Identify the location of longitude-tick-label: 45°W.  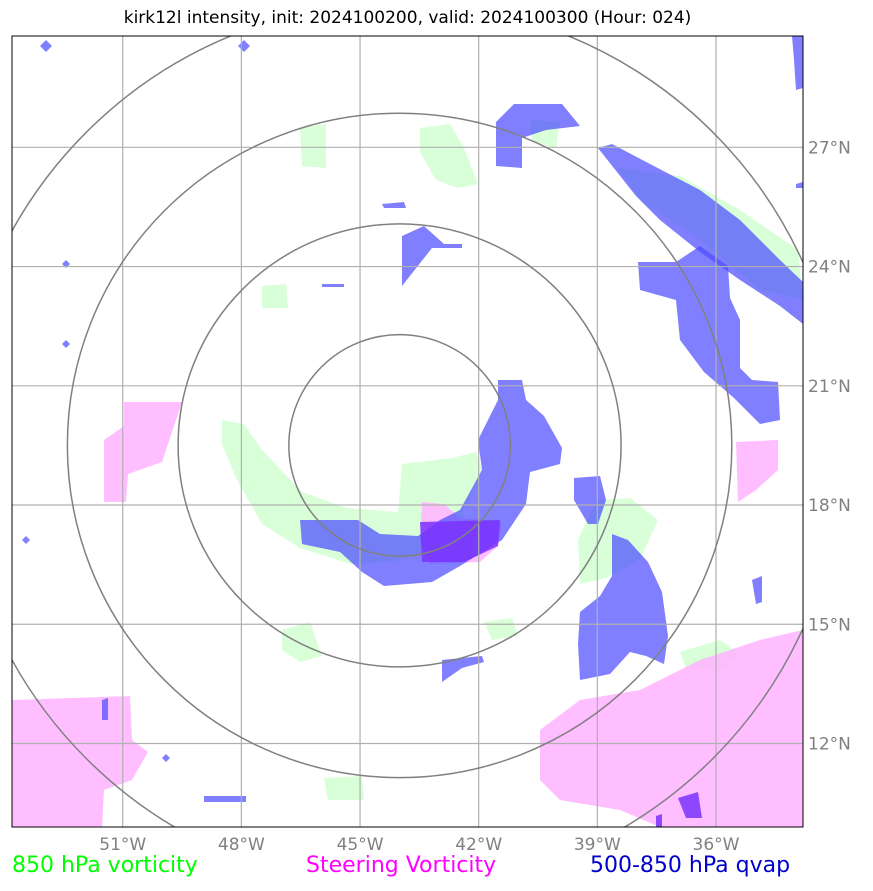
(360, 845).